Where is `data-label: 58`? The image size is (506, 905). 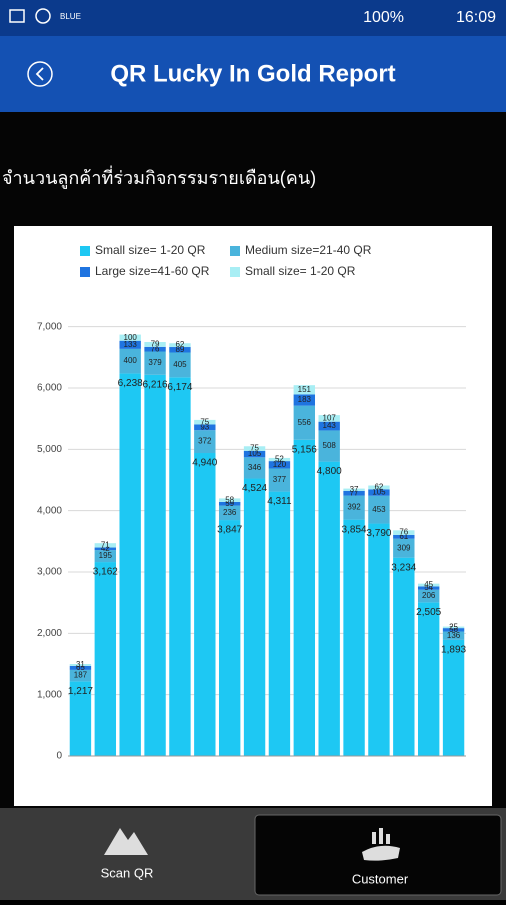
data-label: 58 is located at coordinates (229, 499).